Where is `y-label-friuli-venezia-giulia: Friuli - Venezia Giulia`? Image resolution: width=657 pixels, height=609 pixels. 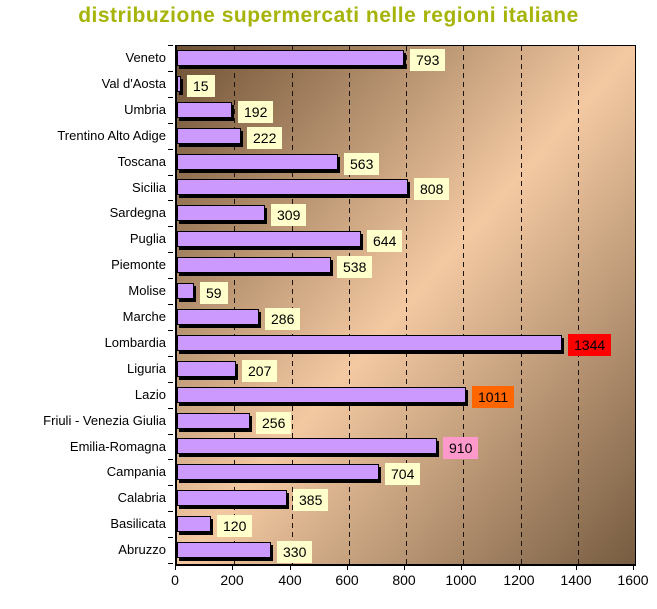 y-label-friuli-venezia-giulia: Friuli - Venezia Giulia is located at coordinates (104, 420).